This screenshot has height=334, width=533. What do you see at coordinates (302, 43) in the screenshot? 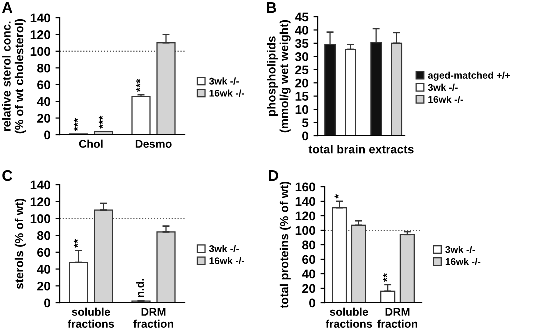
I see `y-tick-label: 35` at bounding box center [302, 43].